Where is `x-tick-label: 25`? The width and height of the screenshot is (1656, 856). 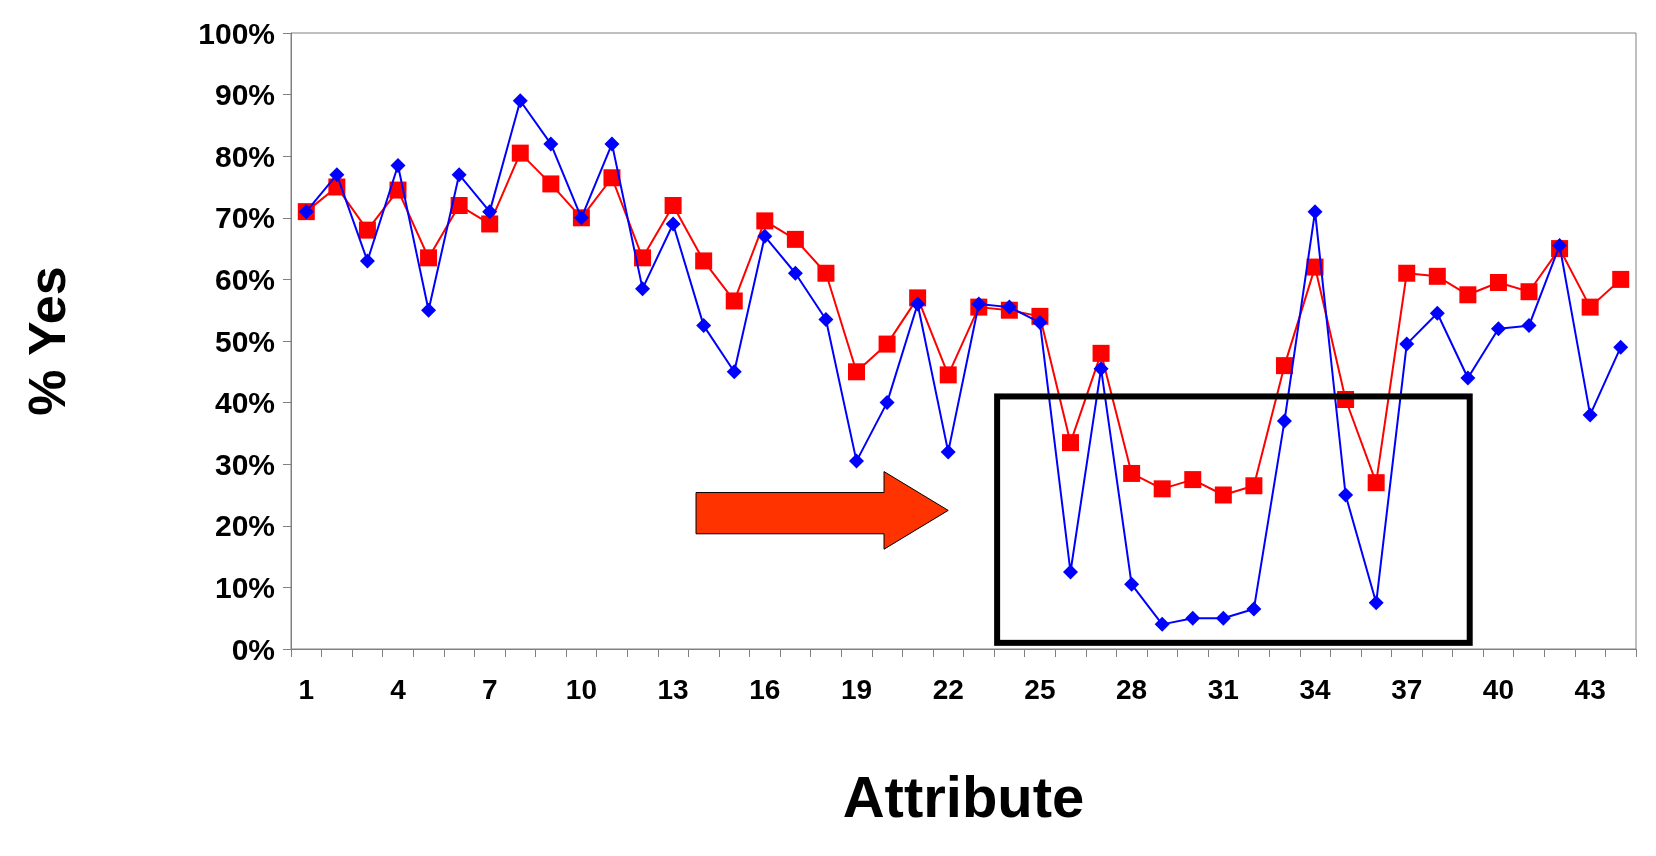
x-tick-label: 25 is located at coordinates (1040, 689).